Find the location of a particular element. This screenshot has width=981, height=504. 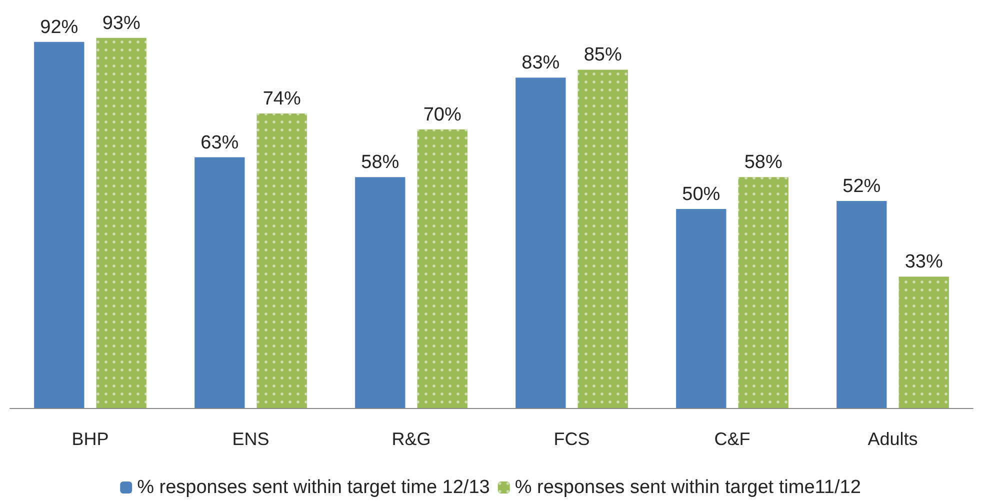

x-tick-label: FCS is located at coordinates (572, 439).